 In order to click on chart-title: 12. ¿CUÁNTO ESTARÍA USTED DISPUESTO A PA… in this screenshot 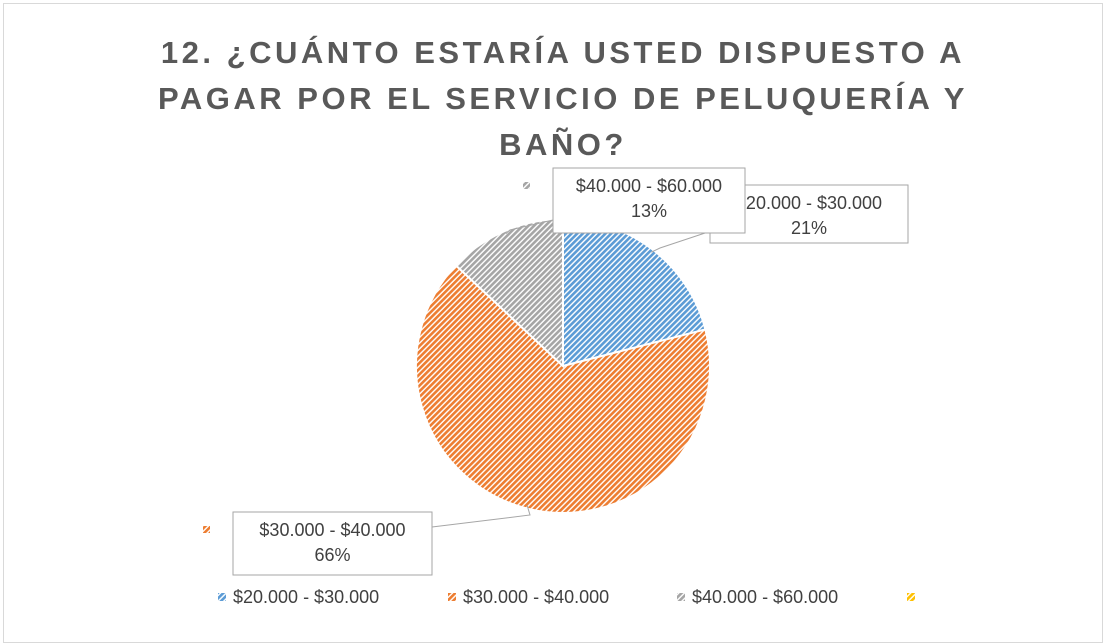, I will do `click(563, 98)`.